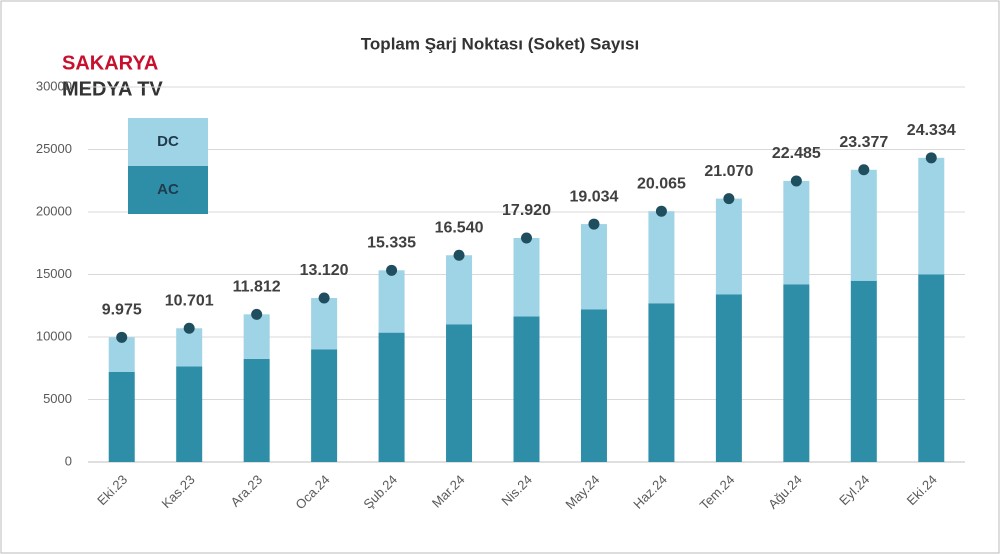 Image resolution: width=1000 pixels, height=554 pixels. What do you see at coordinates (931, 130) in the screenshot?
I see `total-label: 24.334` at bounding box center [931, 130].